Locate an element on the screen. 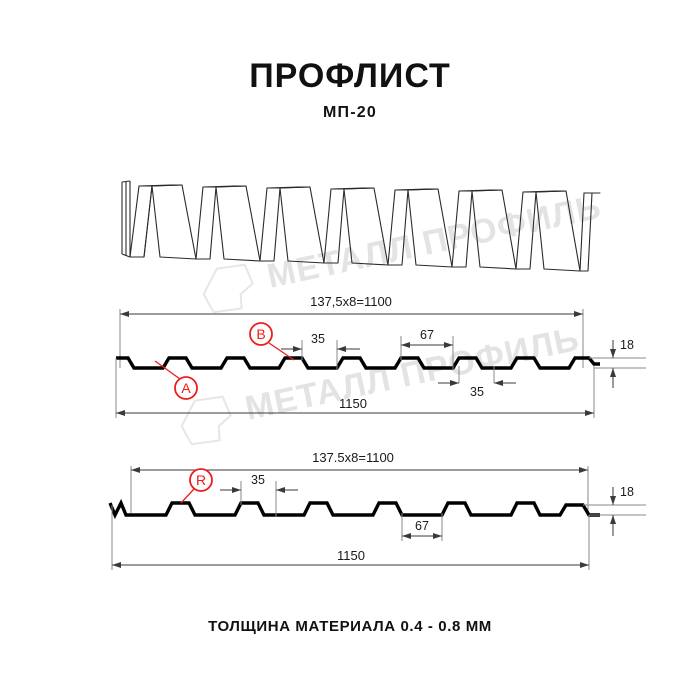 The width and height of the screenshot is (700, 700). callout-a-label: A is located at coordinates (186, 388).